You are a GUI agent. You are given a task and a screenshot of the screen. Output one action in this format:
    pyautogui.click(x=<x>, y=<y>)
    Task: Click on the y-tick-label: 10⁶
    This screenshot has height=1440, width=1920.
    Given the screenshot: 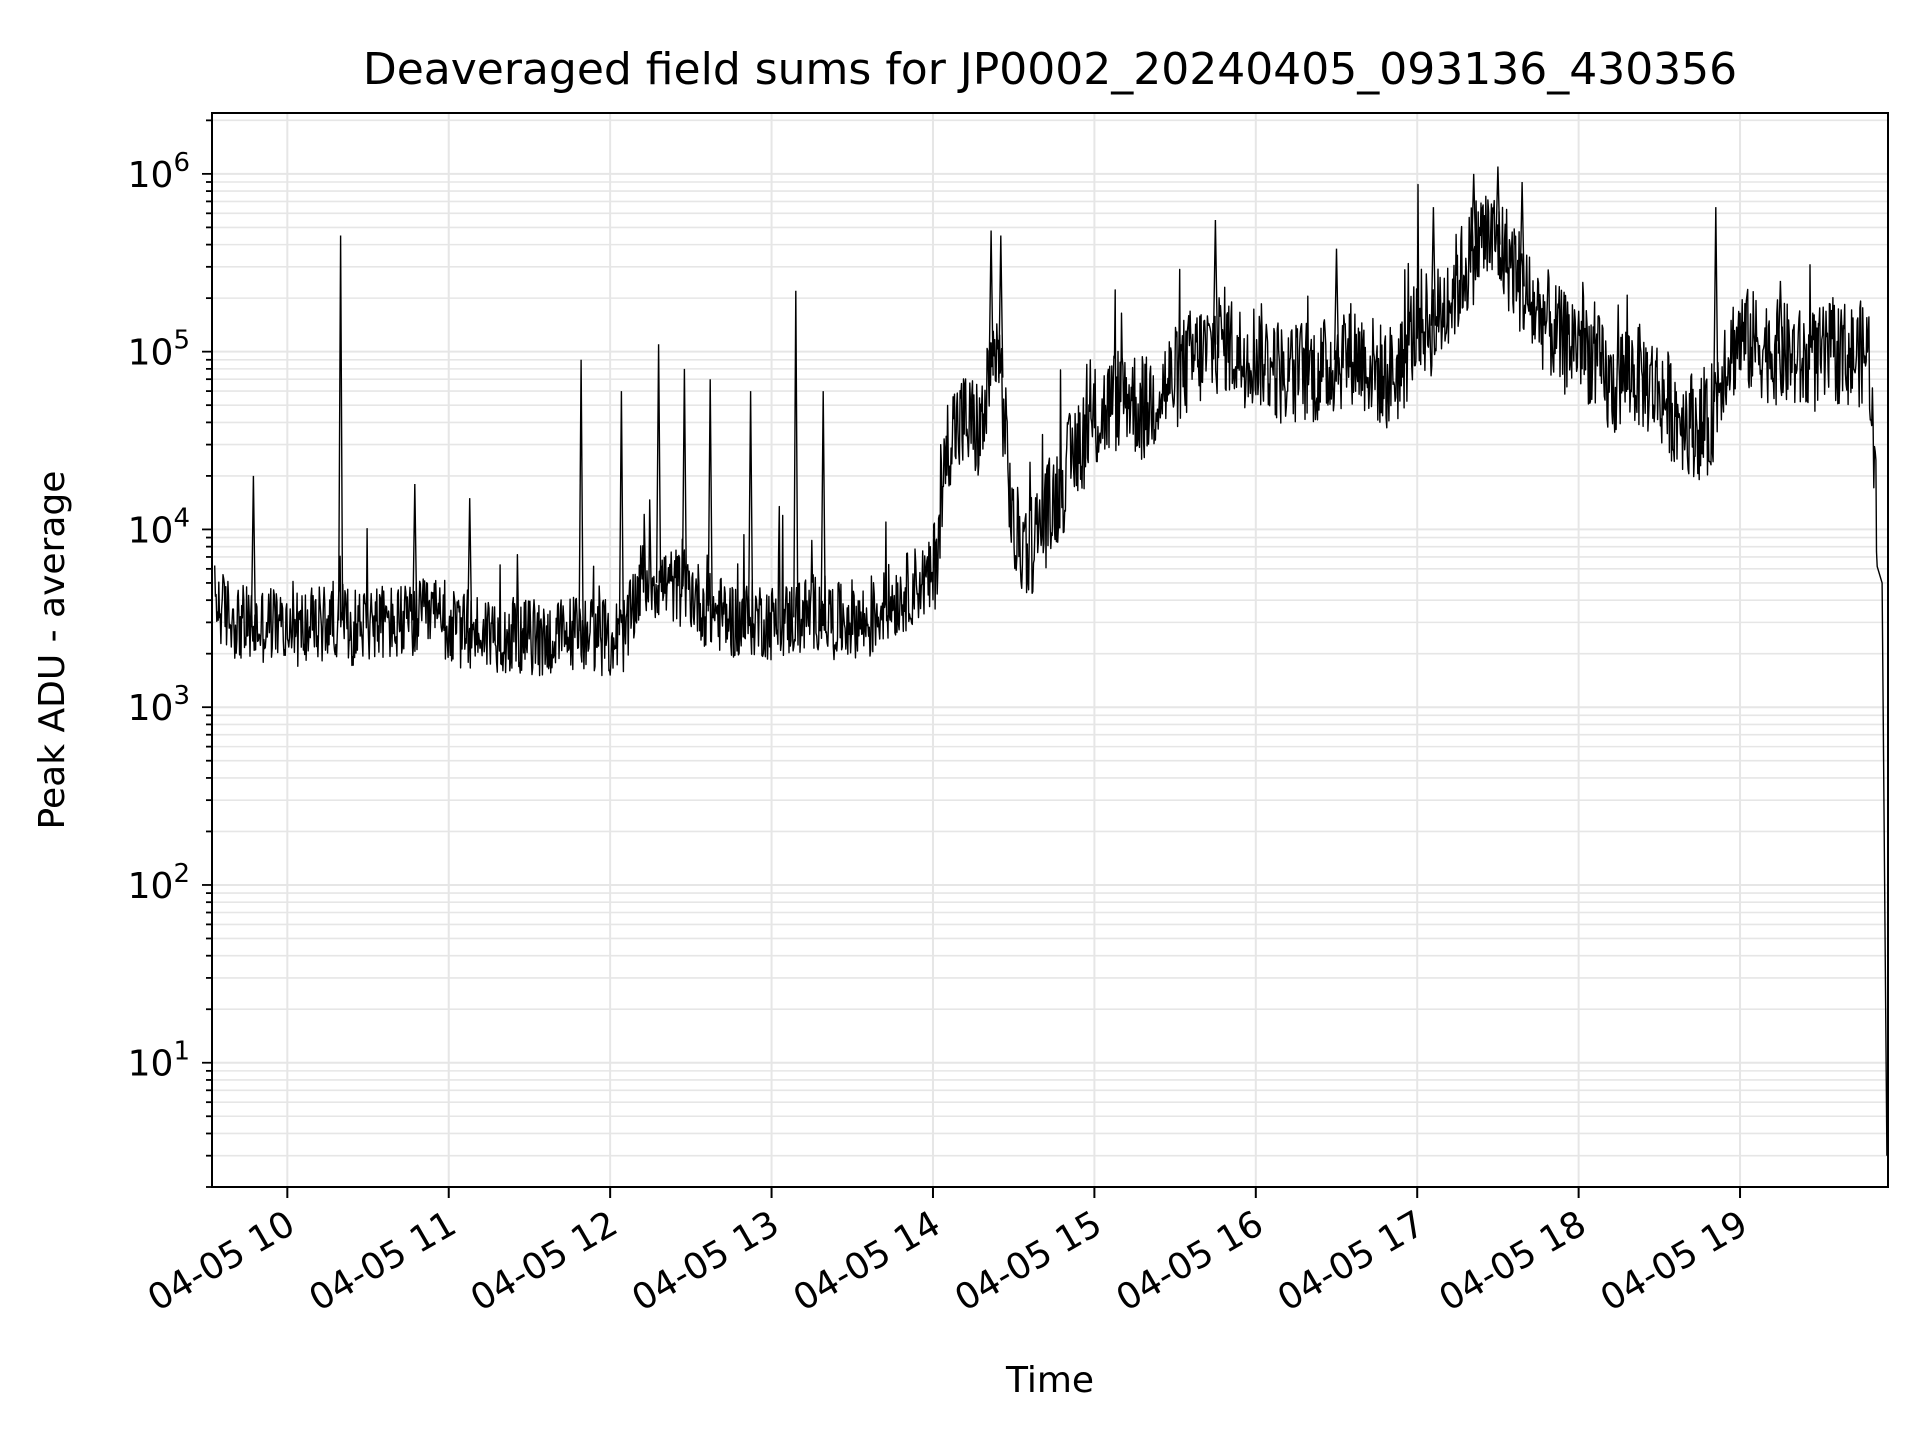 What is the action you would take?
    pyautogui.click(x=159, y=172)
    